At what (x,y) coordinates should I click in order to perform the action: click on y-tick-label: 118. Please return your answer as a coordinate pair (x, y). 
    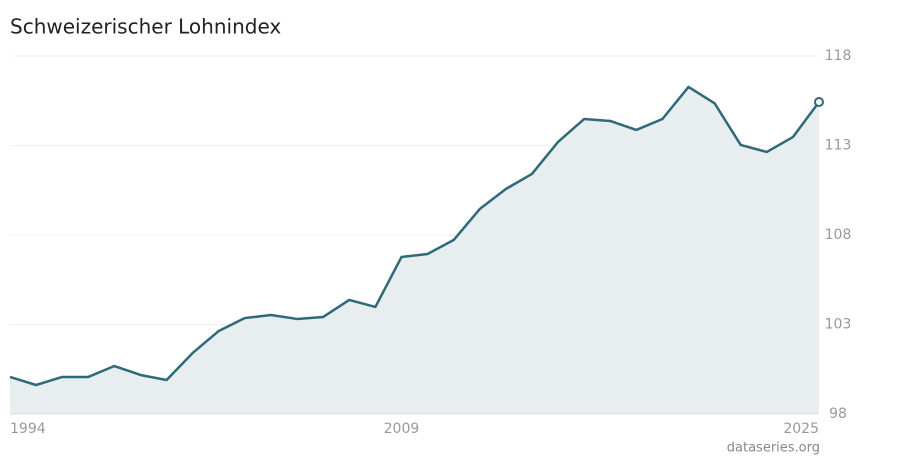
    Looking at the image, I should click on (838, 56).